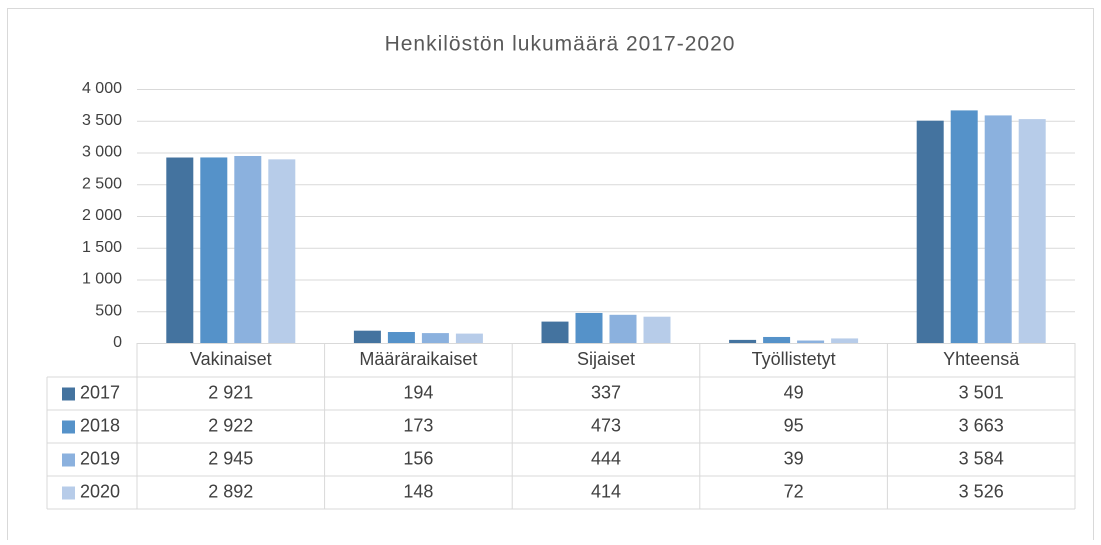 The width and height of the screenshot is (1101, 545). I want to click on legend-label: 2019, so click(100, 458).